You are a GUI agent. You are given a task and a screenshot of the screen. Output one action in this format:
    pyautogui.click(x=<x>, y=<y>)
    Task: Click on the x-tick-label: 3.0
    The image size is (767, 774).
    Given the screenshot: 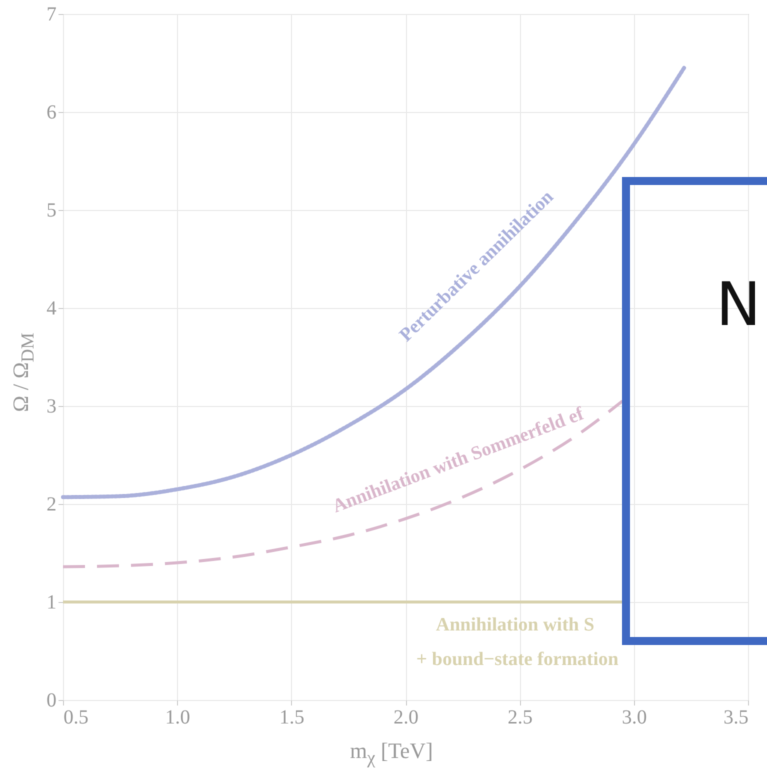 What is the action you would take?
    pyautogui.click(x=634, y=717)
    